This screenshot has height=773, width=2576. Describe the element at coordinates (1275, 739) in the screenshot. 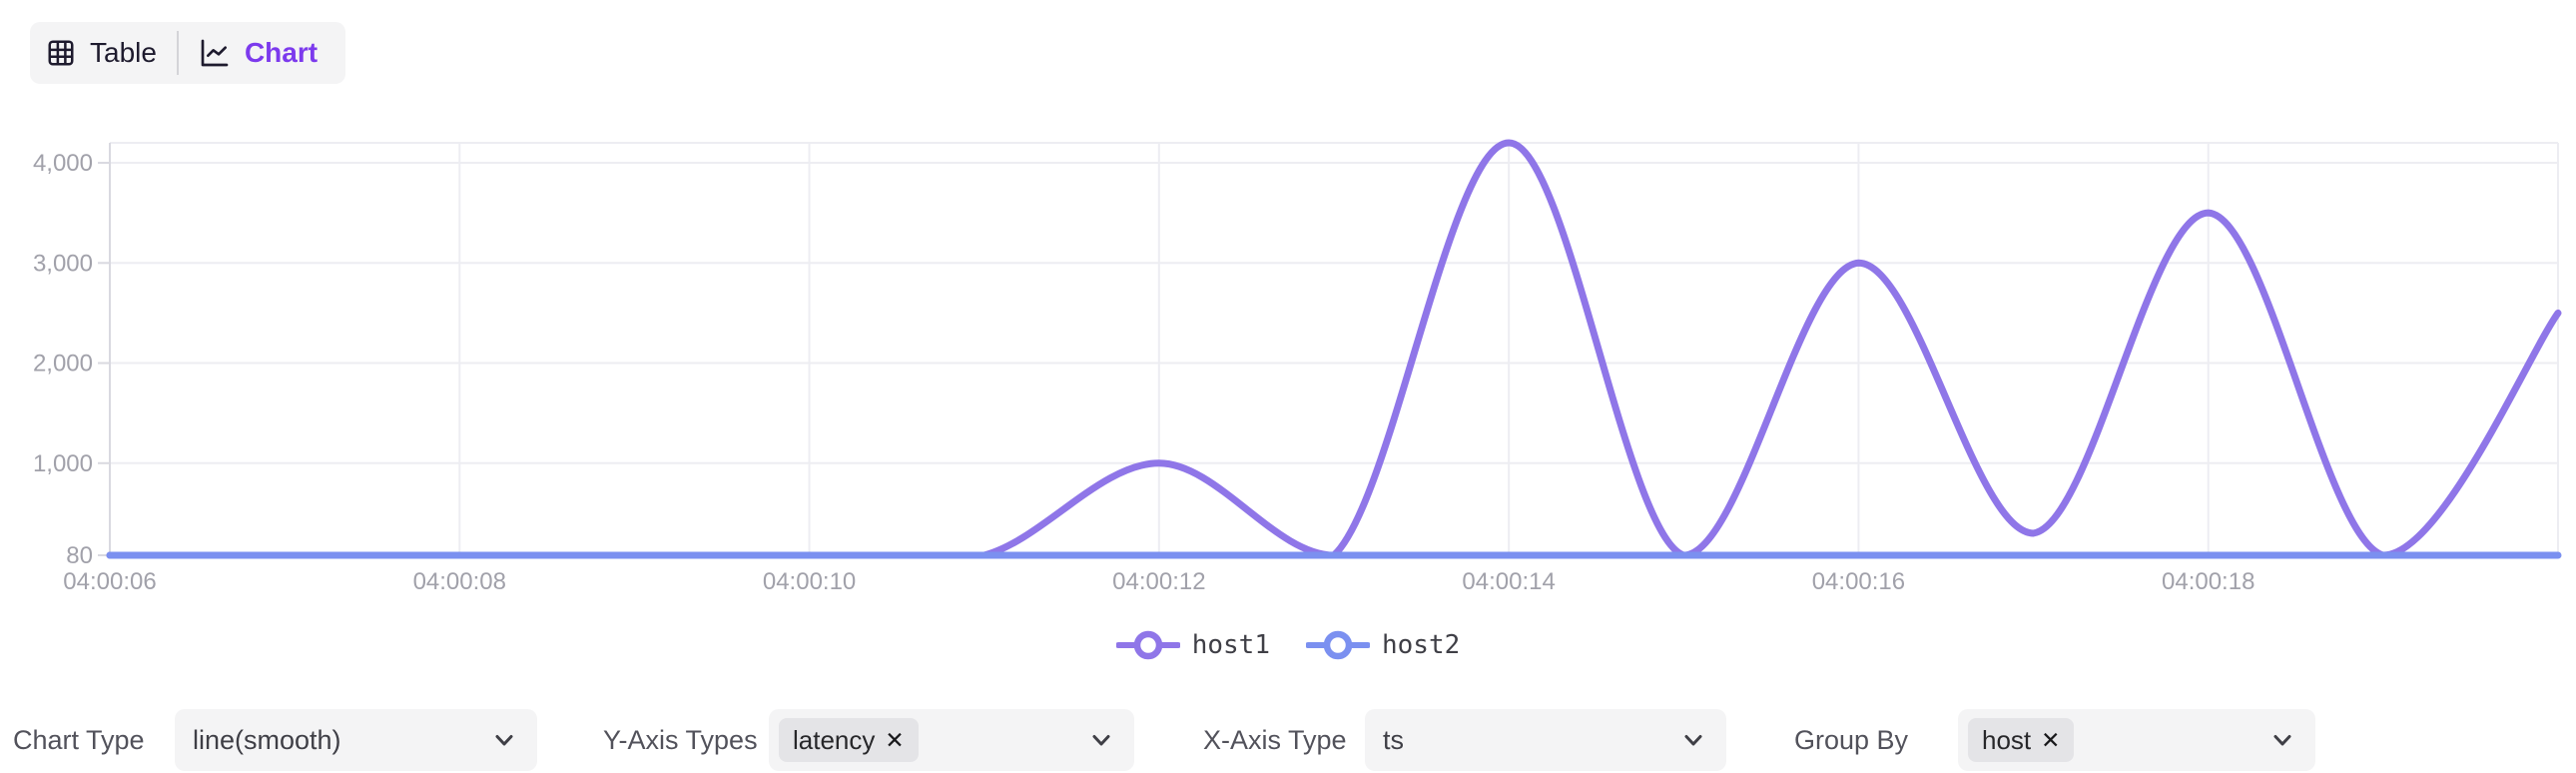

I see `x-axis-type-label: X-Axis Type` at that location.